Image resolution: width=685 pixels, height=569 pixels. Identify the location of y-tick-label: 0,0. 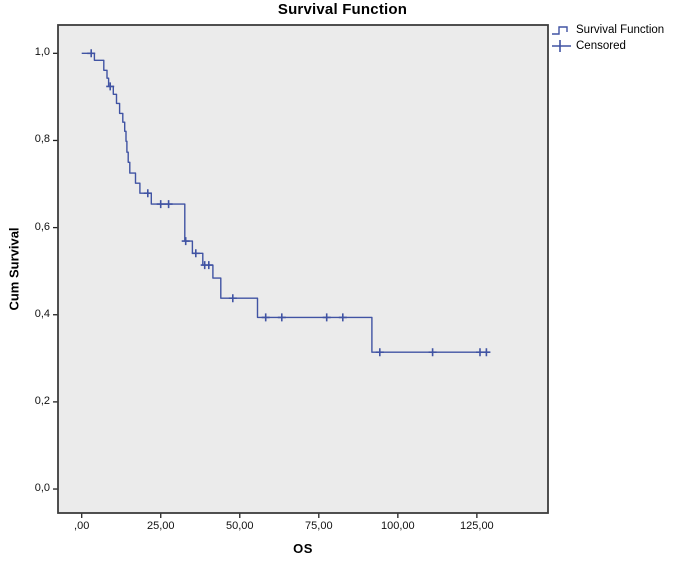
(42, 488).